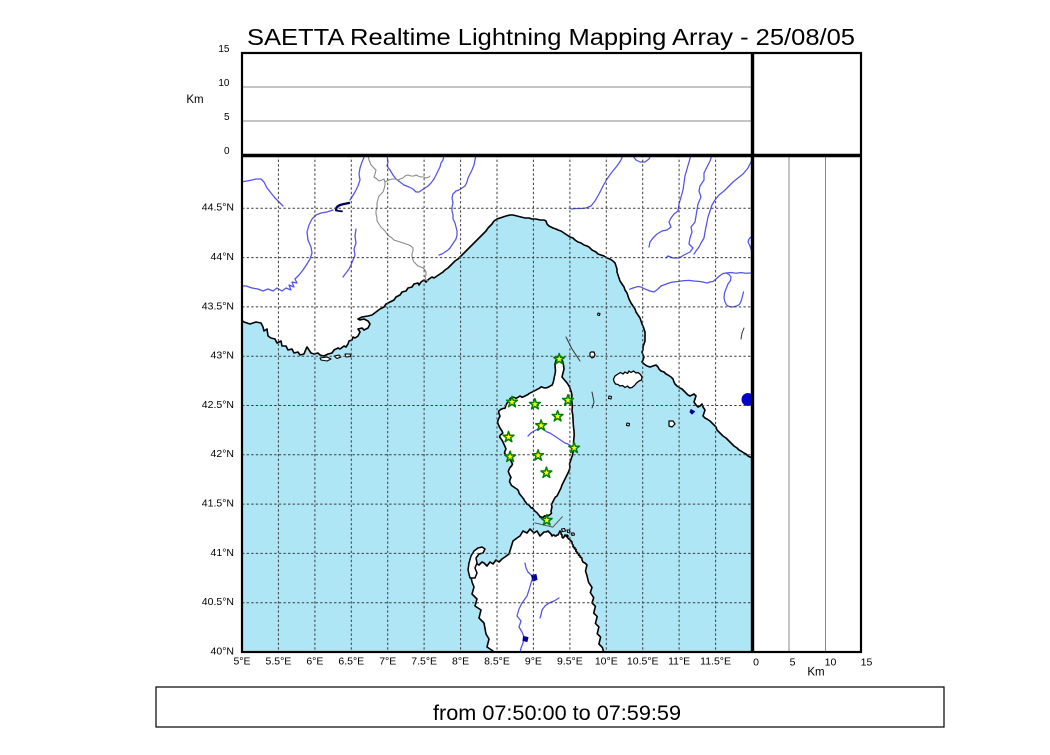  I want to click on svg-text: 11°E, so click(679, 662).